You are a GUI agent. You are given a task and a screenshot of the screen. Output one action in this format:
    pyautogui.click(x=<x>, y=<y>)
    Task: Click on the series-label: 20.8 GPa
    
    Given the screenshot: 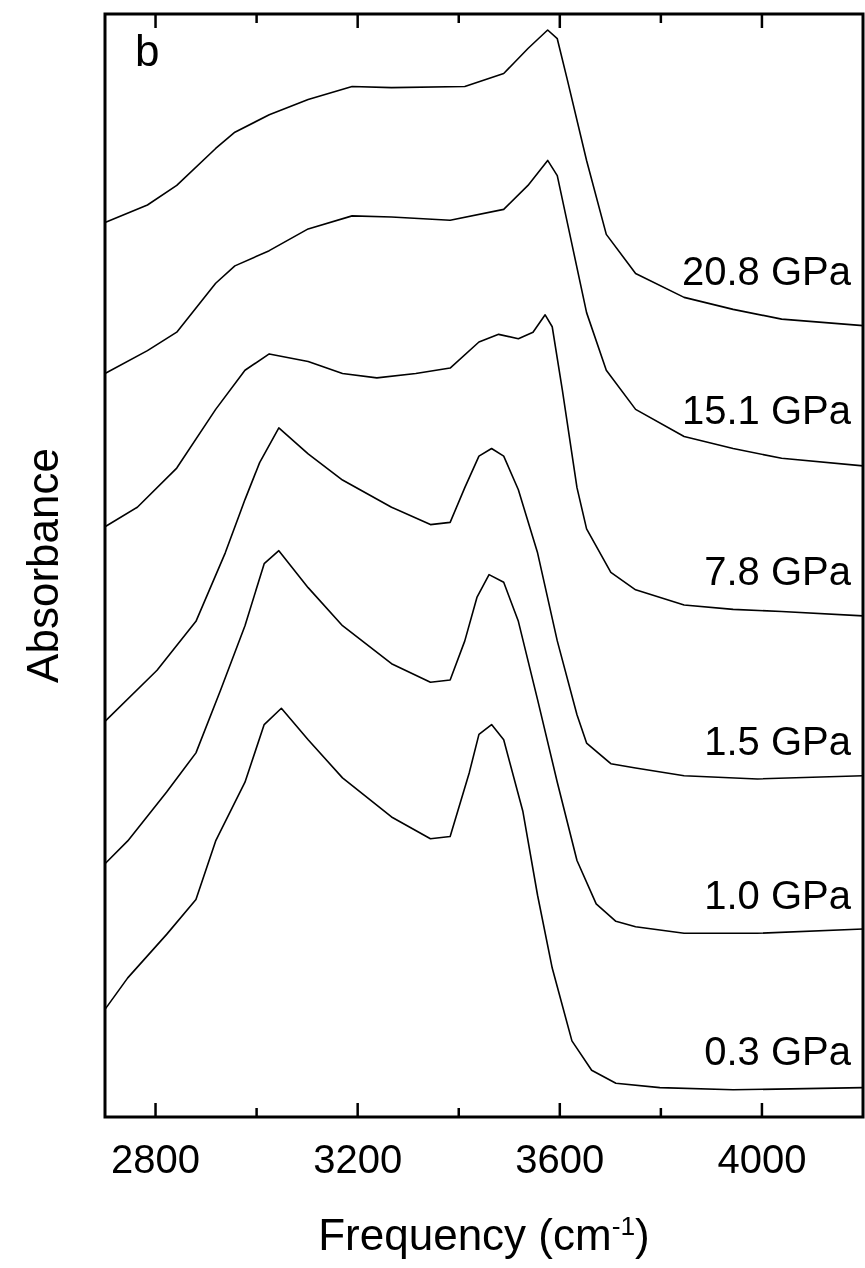 What is the action you would take?
    pyautogui.click(x=766, y=270)
    